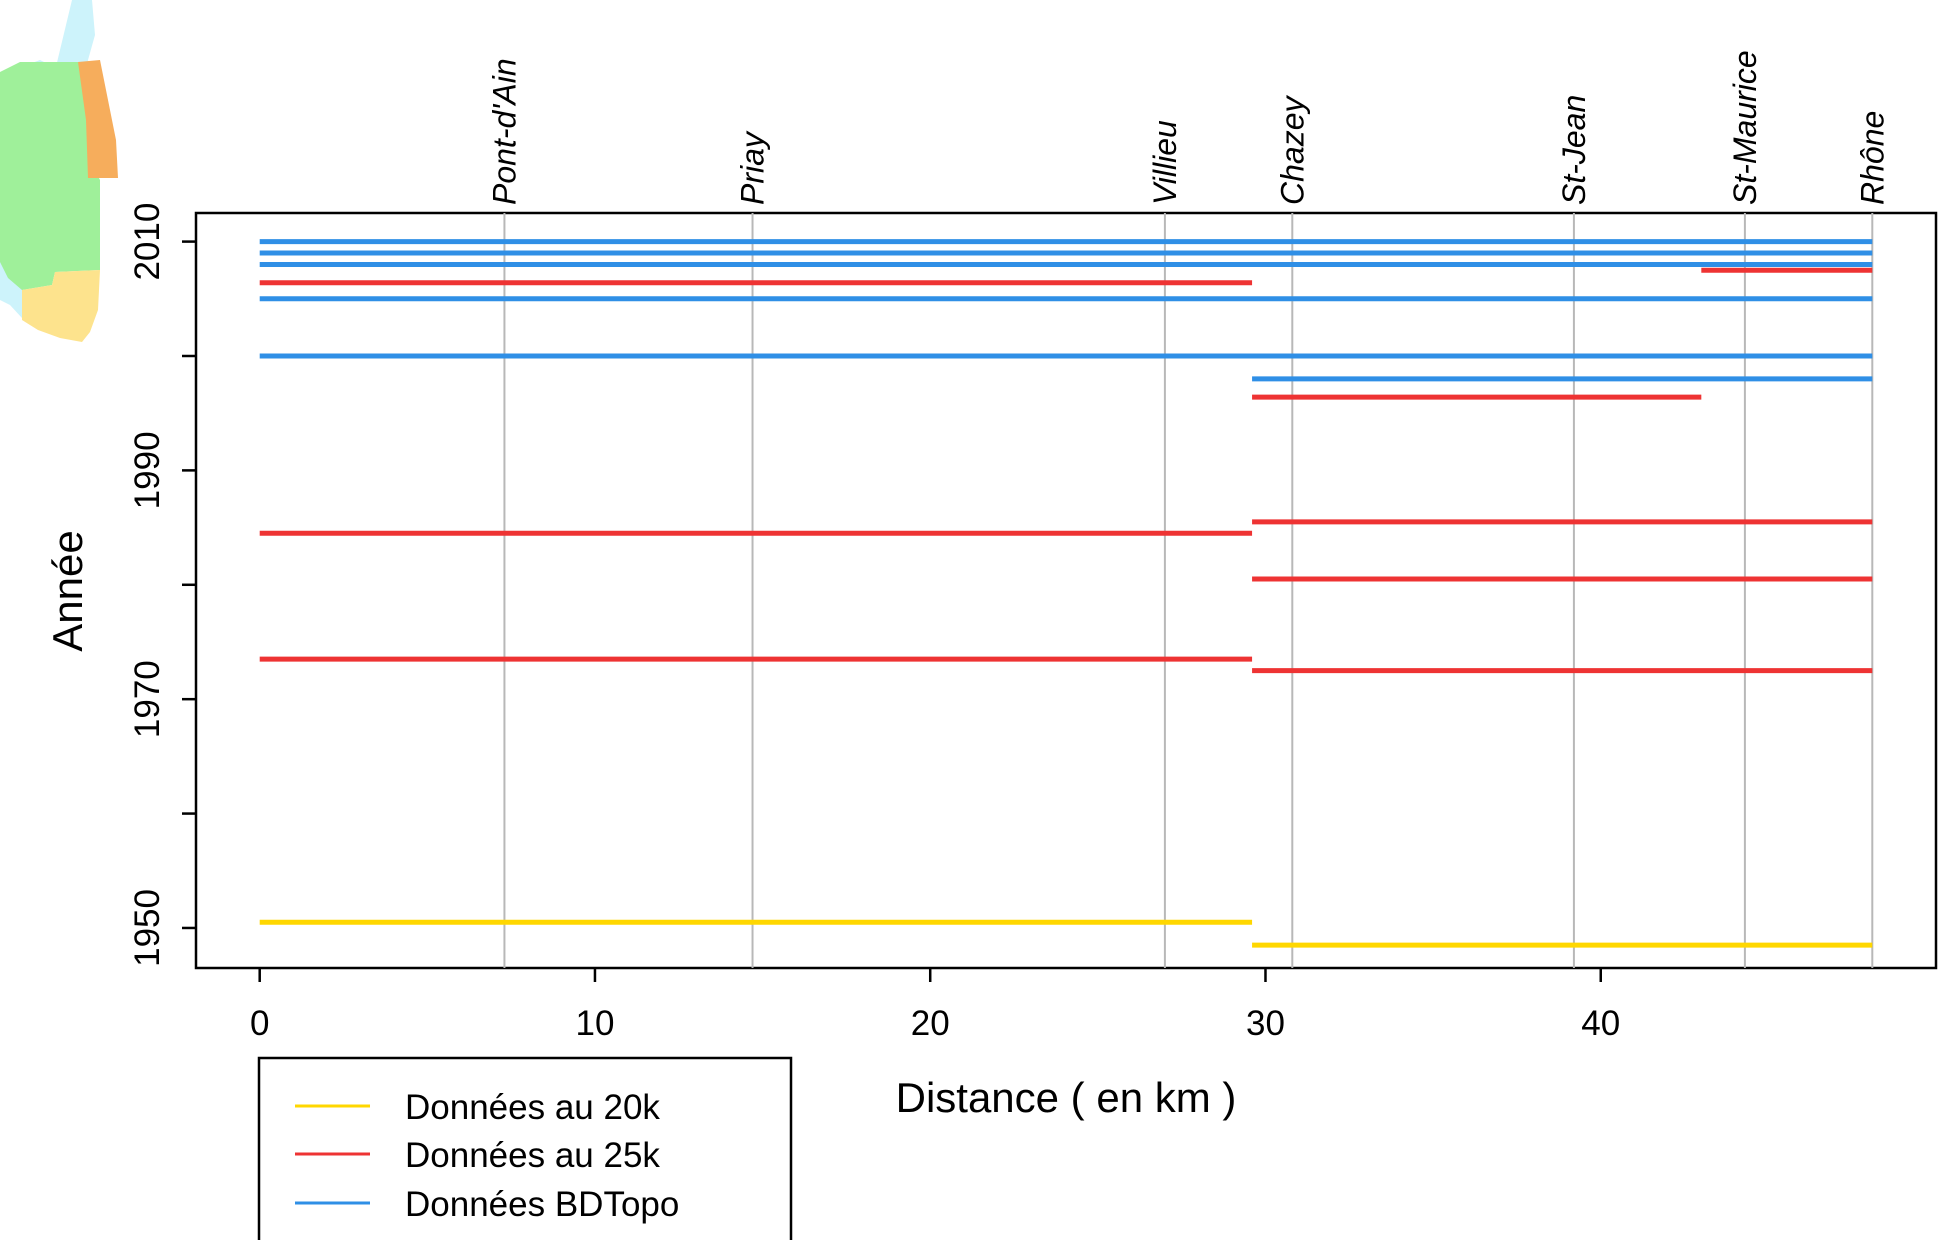  What do you see at coordinates (98, 119) in the screenshot?
I see `map-zone-east` at bounding box center [98, 119].